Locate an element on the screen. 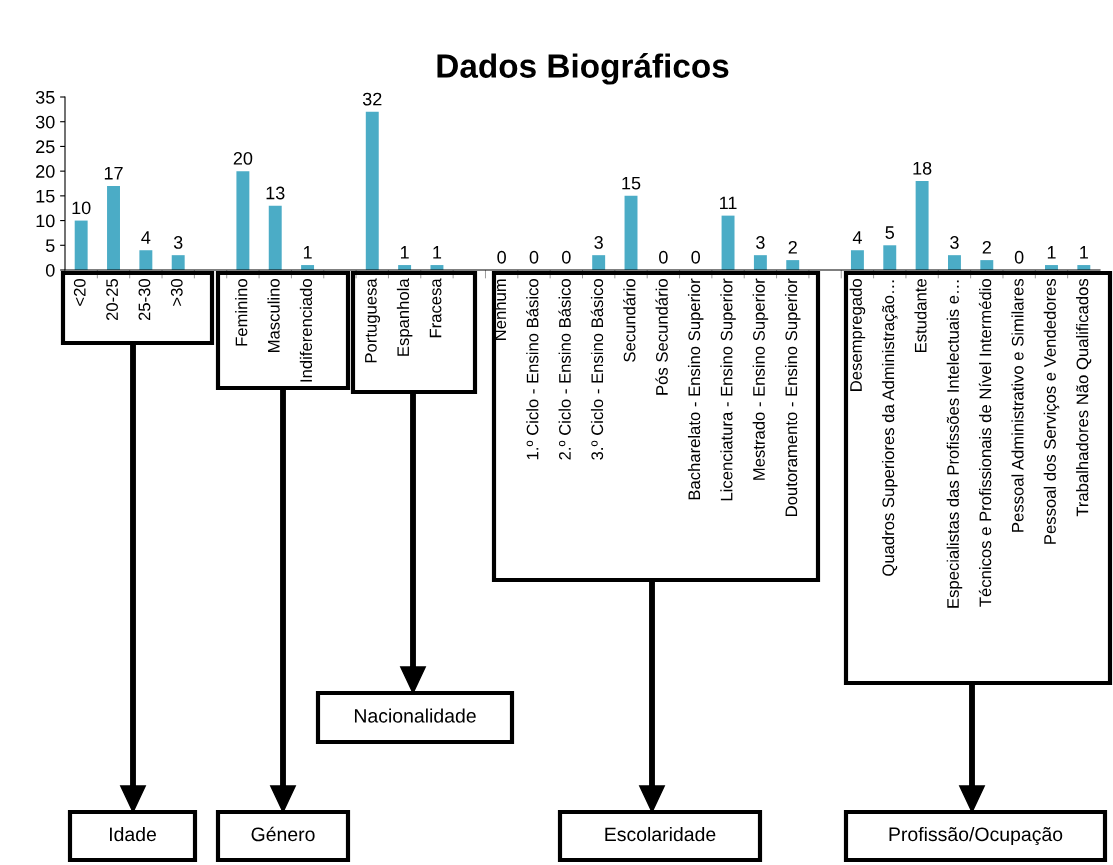 This screenshot has height=865, width=1113. data-label: 11 is located at coordinates (728, 203).